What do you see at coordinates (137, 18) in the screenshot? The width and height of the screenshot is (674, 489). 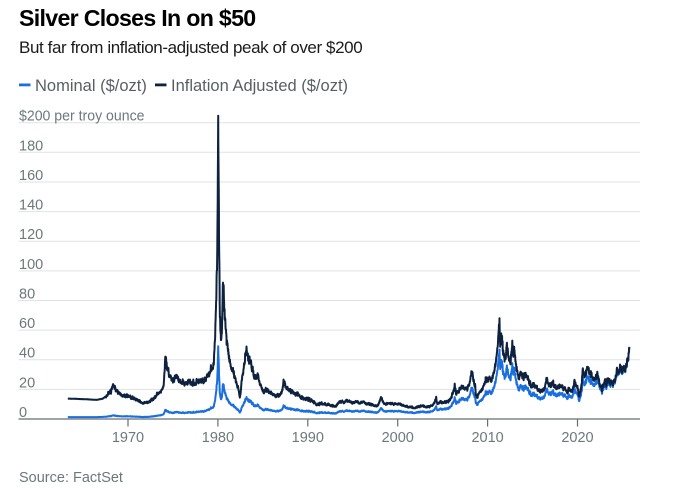 I see `svg-text: Silver Closes In on $50` at bounding box center [137, 18].